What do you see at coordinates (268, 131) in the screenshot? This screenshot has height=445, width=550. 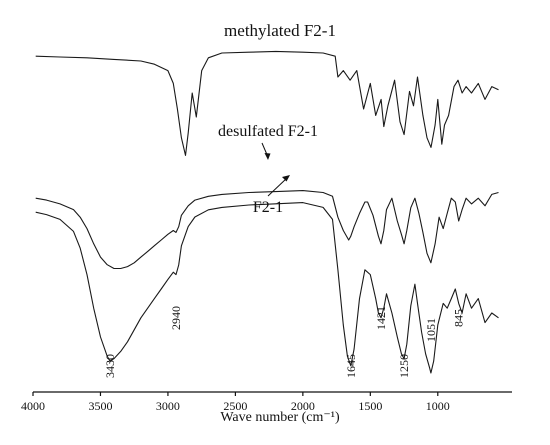 I see `curve-label: desulfated F2-1` at bounding box center [268, 131].